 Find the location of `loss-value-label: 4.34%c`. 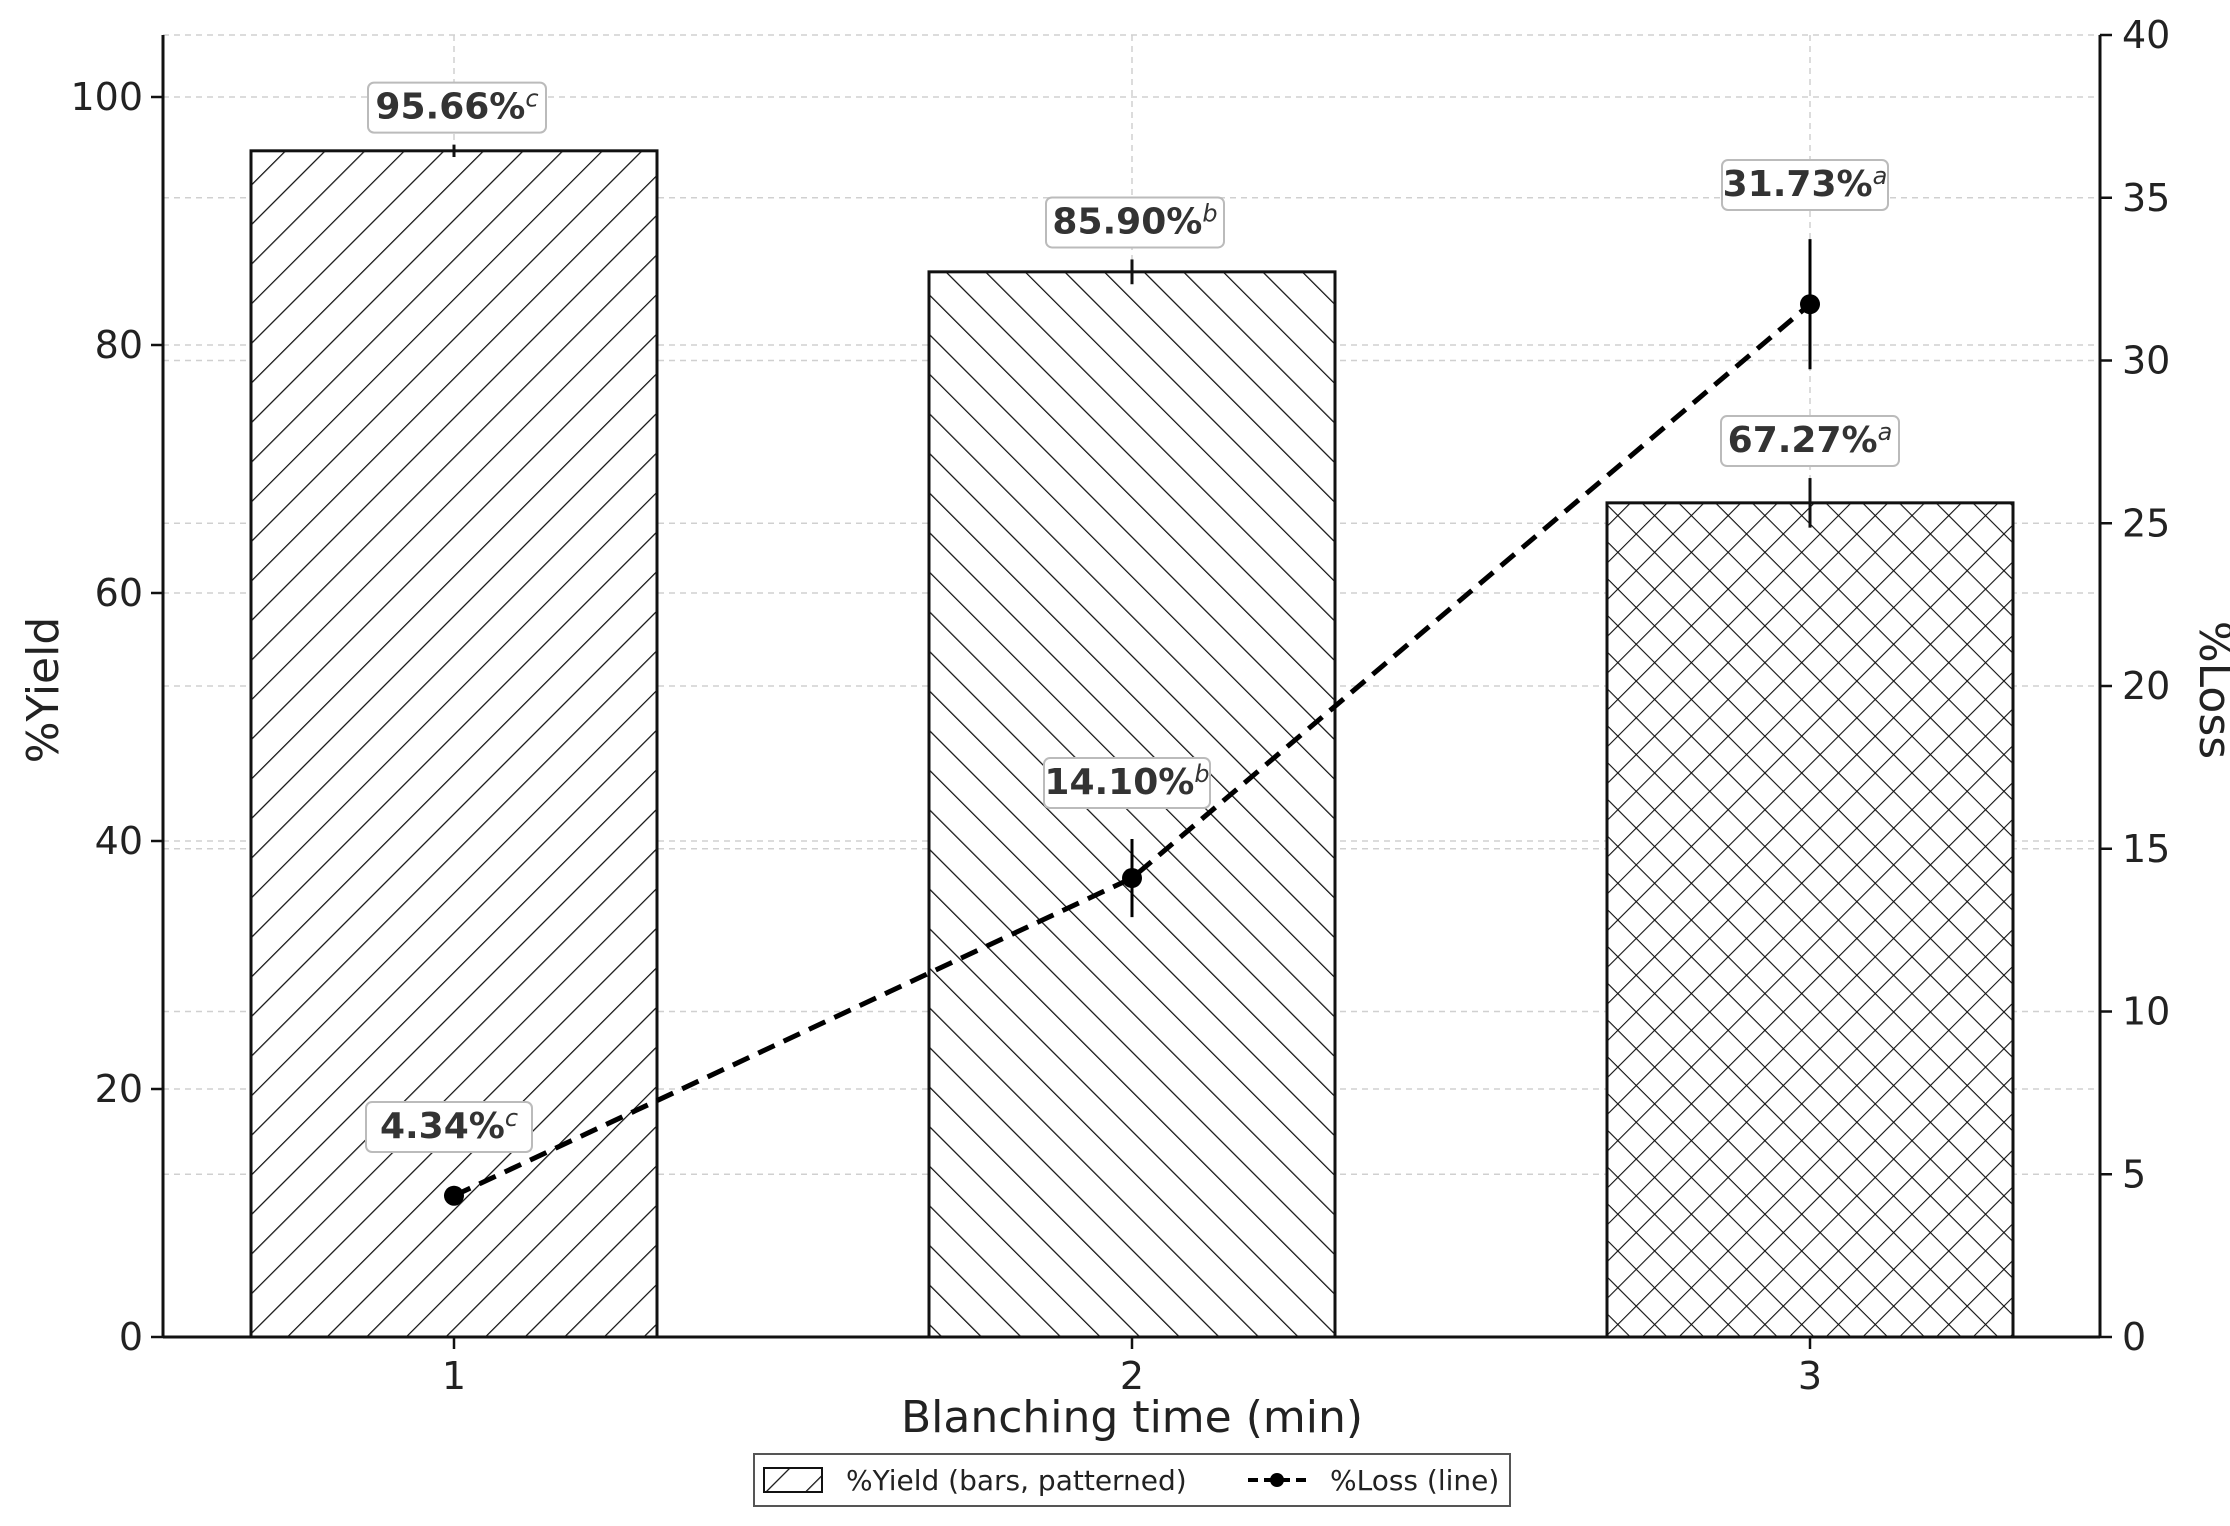

loss-value-label: 4.34%c is located at coordinates (449, 1127).